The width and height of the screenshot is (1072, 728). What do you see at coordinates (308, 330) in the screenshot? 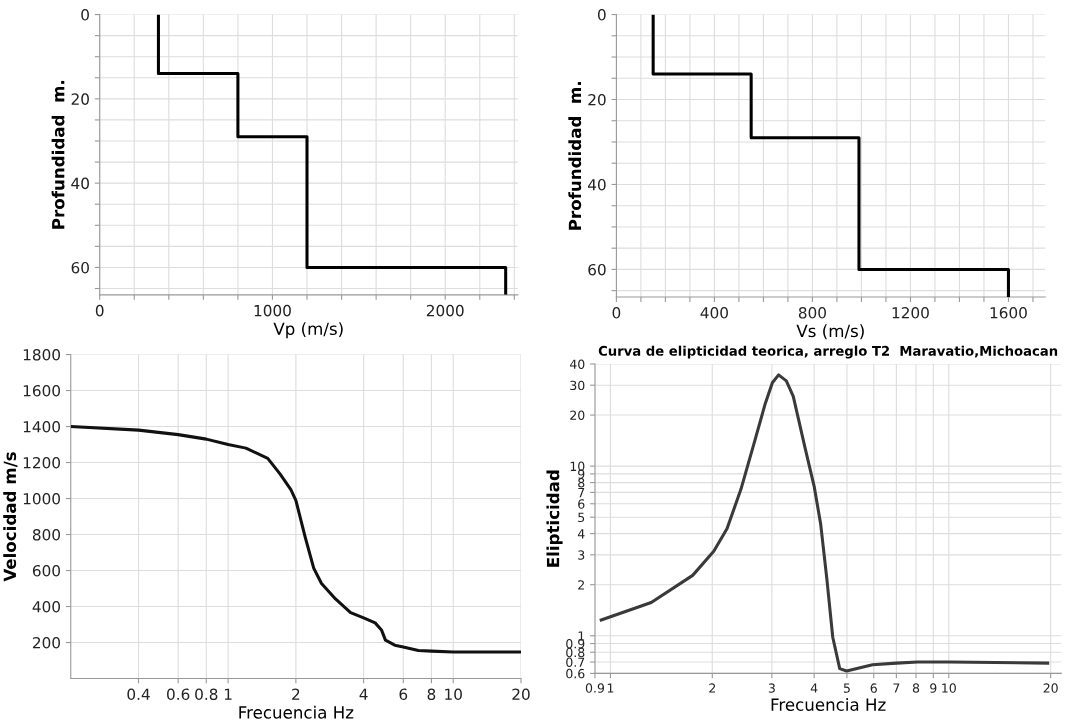
I see `x-axis-title: Vp (m/s)` at bounding box center [308, 330].